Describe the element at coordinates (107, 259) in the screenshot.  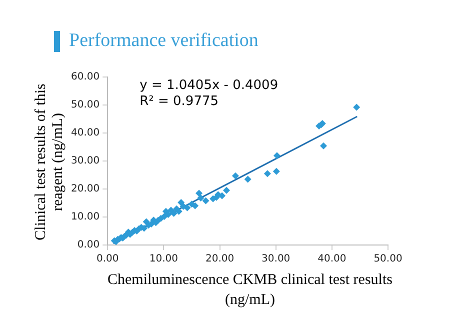
I see `x-tick-label: 0.00` at that location.